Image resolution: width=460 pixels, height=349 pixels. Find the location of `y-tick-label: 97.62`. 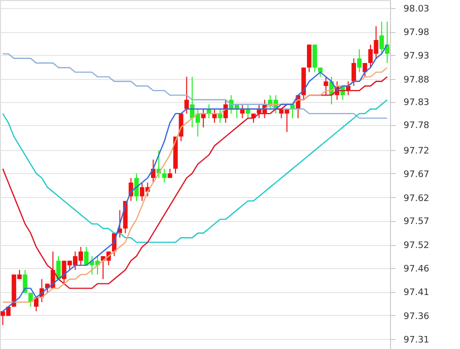

y-tick-label: 97.62 is located at coordinates (417, 199).